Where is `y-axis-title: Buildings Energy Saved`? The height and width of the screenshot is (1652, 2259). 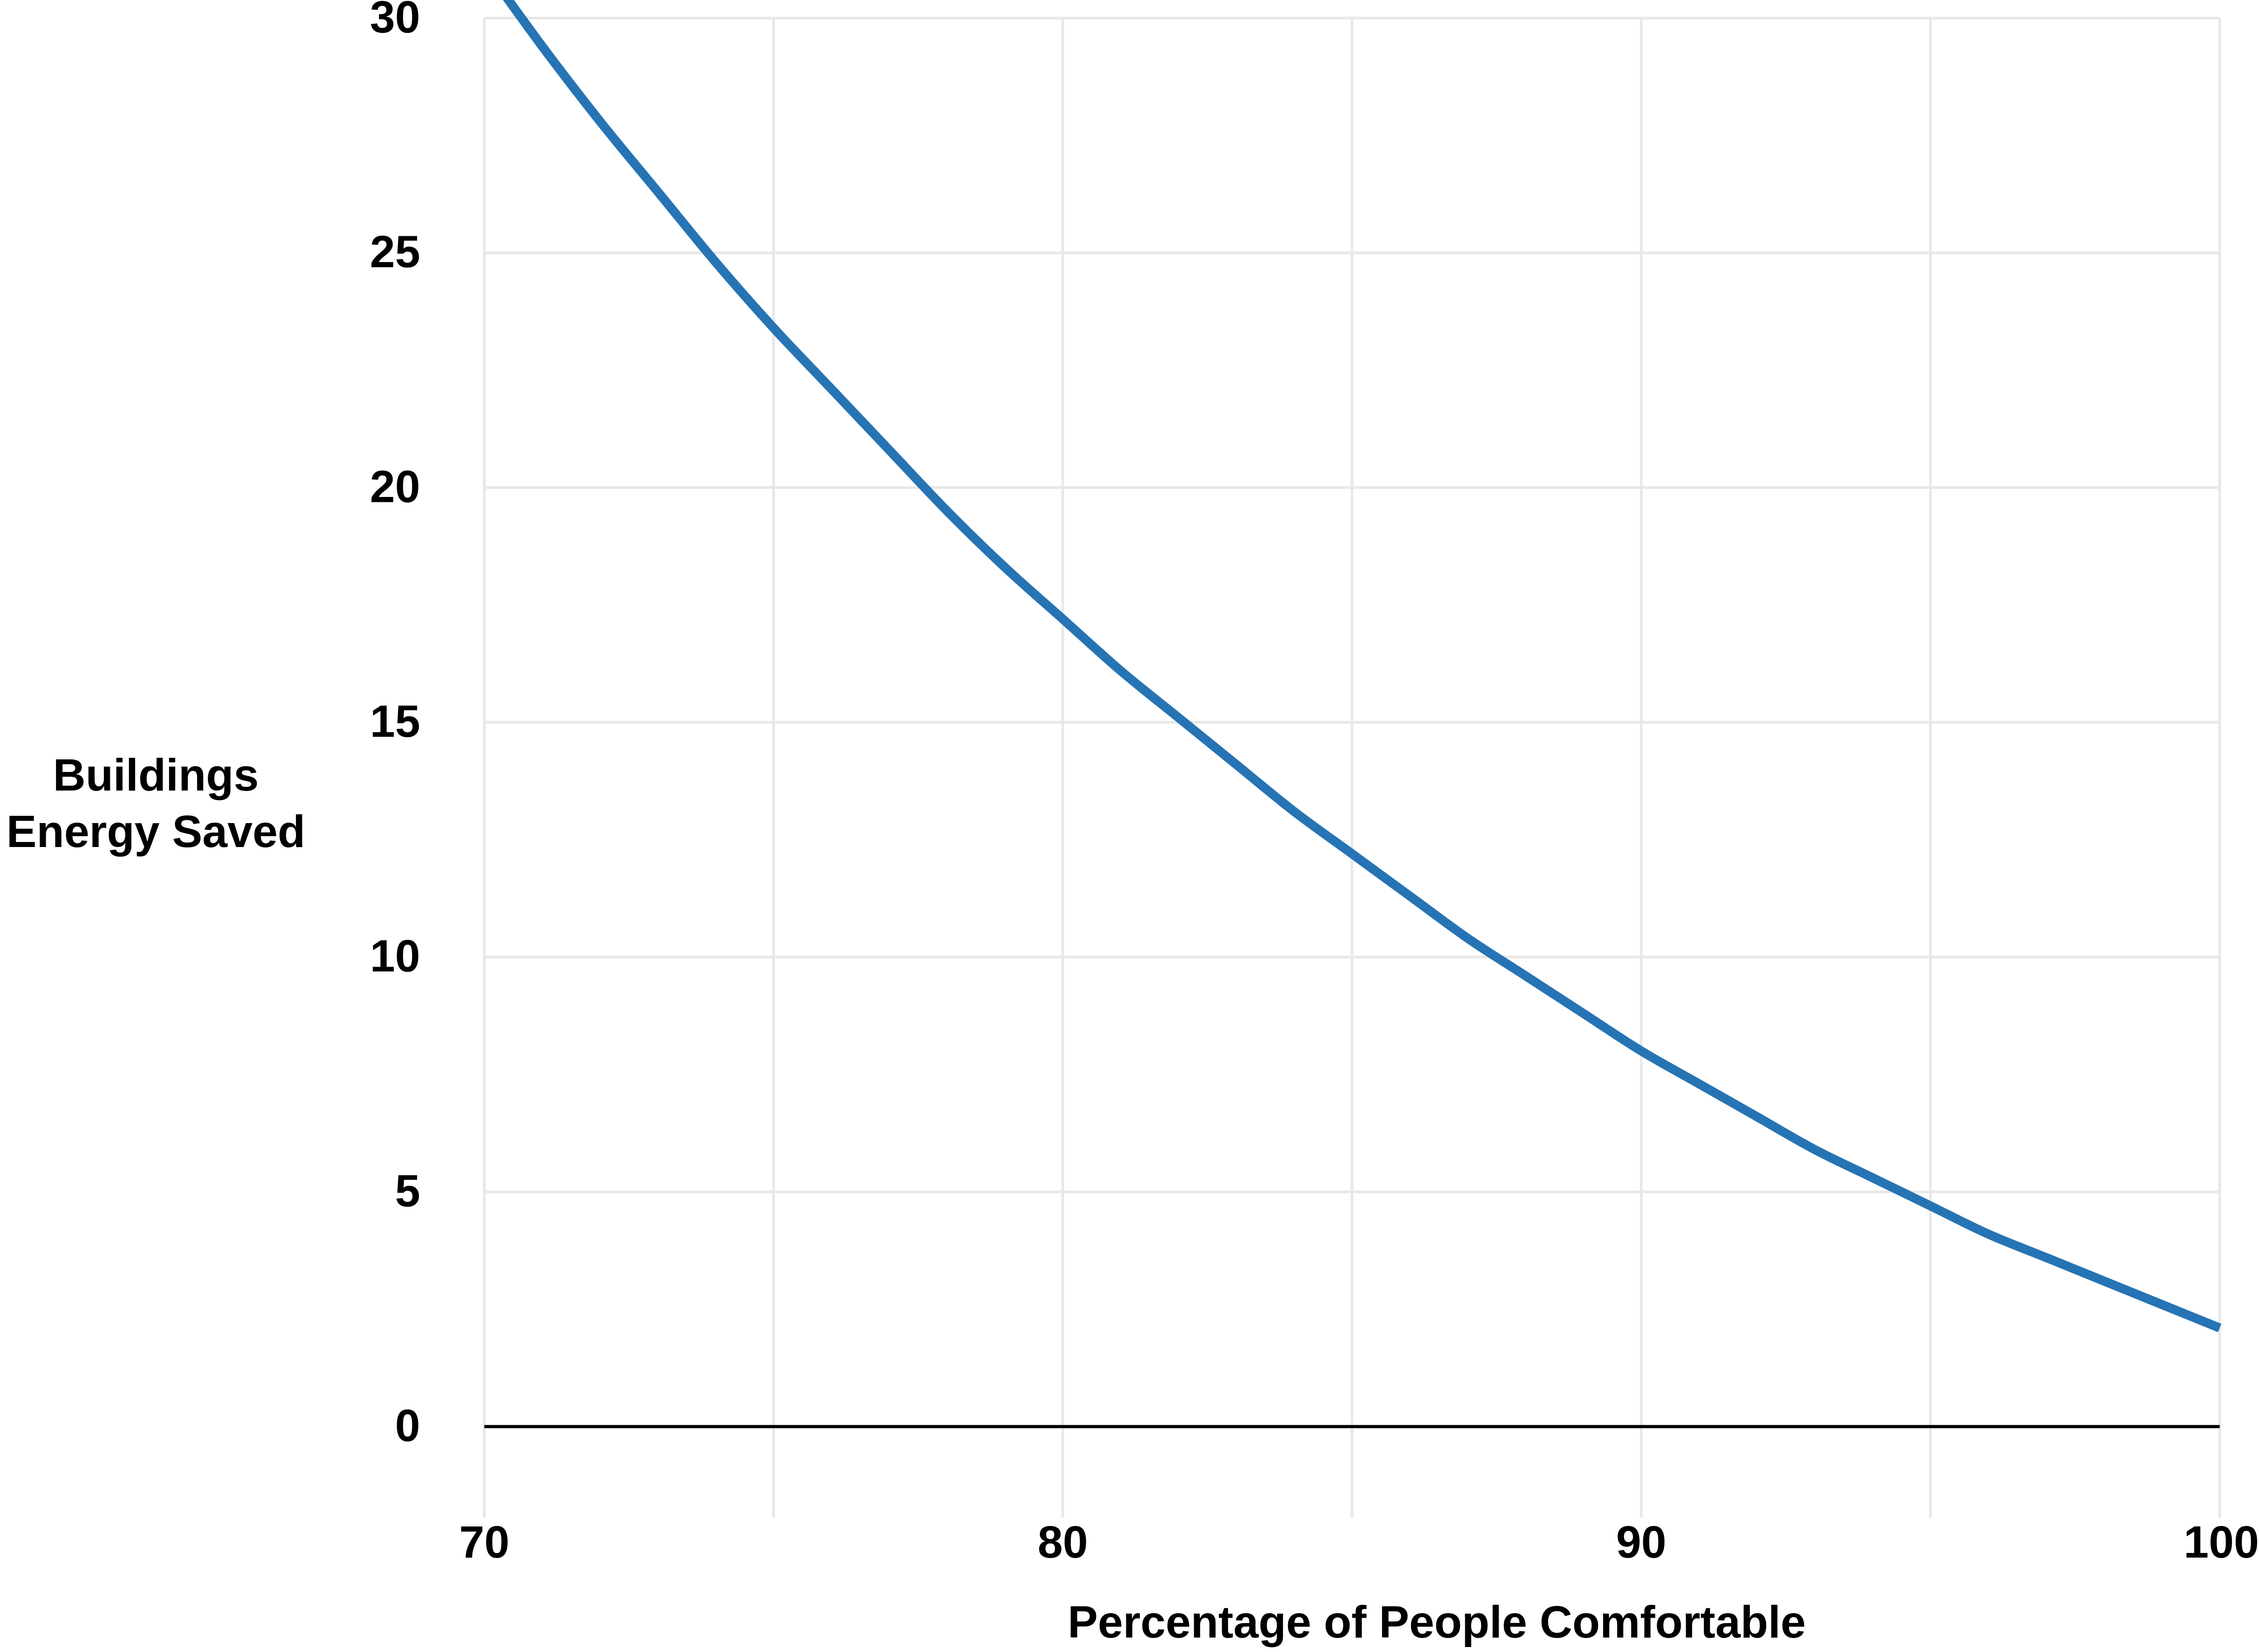
y-axis-title: Buildings Energy Saved is located at coordinates (155, 803).